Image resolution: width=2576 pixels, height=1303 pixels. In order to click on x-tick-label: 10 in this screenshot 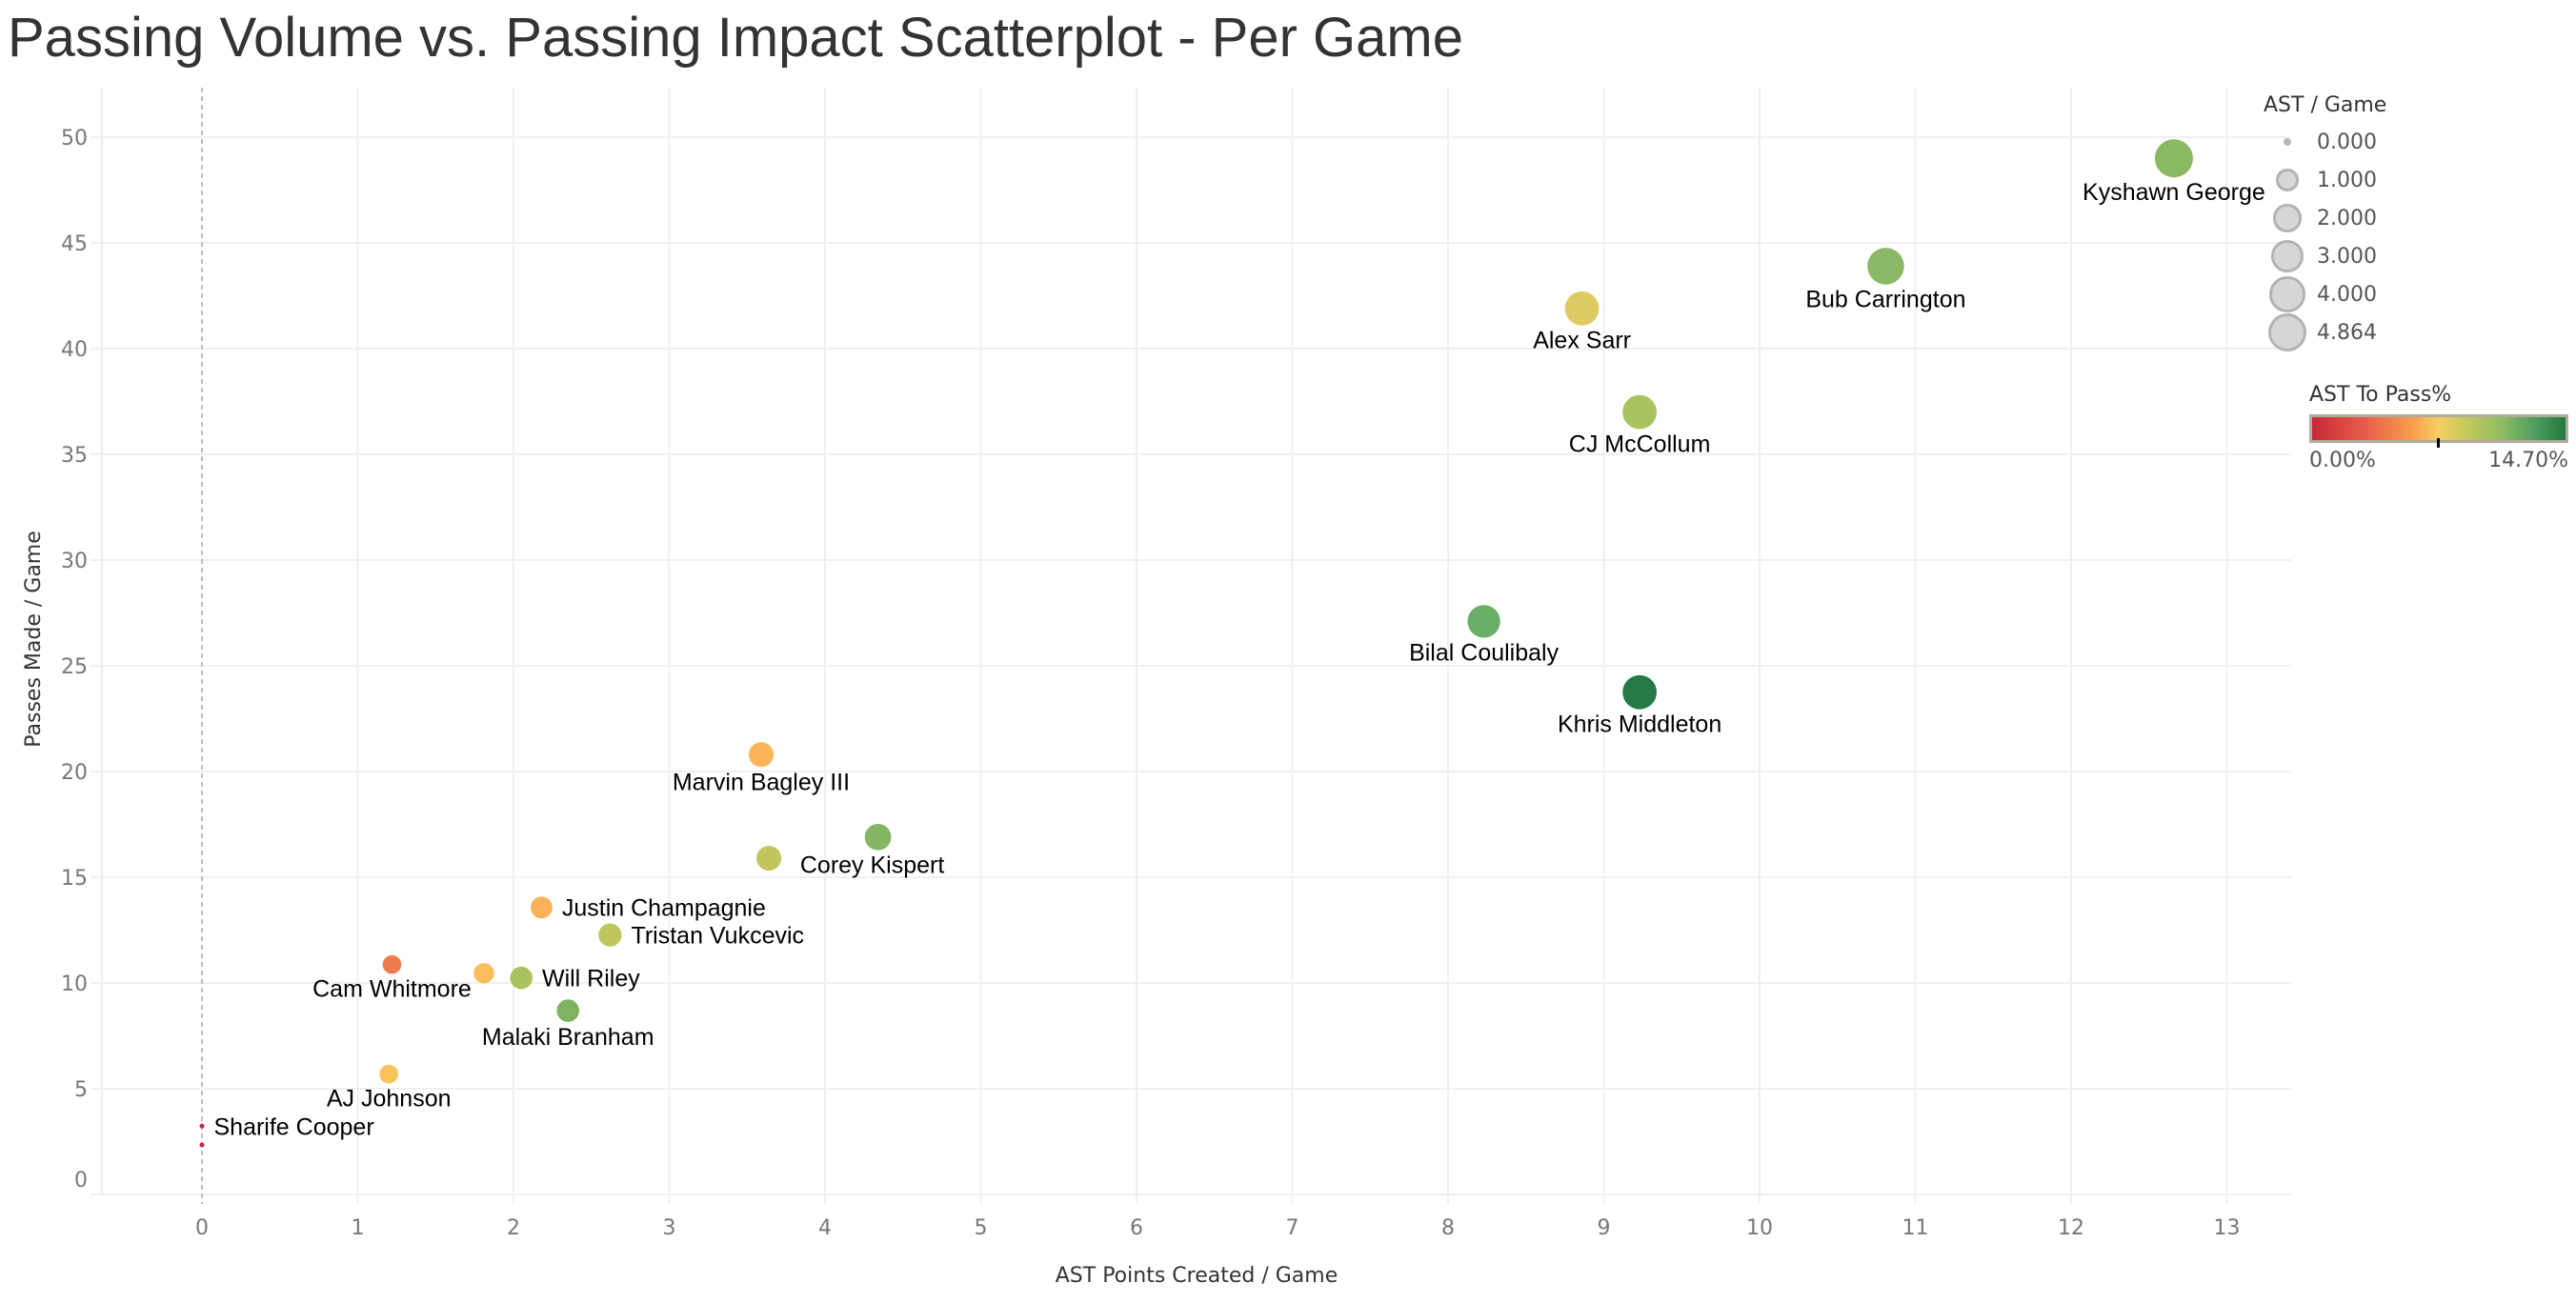, I will do `click(1759, 1228)`.